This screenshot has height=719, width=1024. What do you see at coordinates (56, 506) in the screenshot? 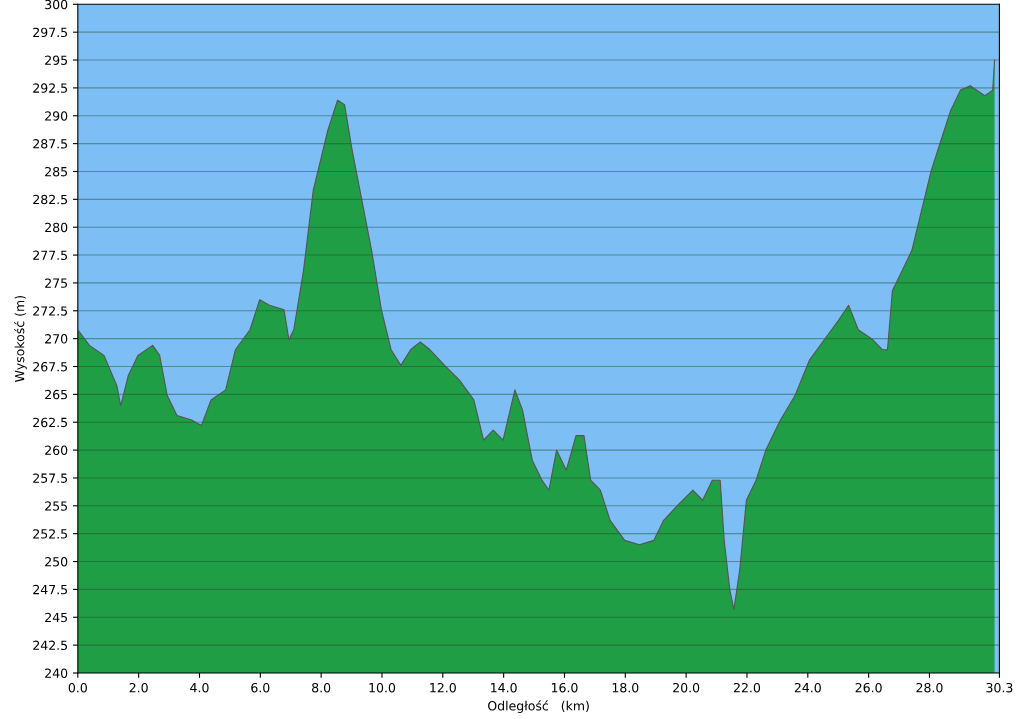
I see `y-tick-label: 255` at bounding box center [56, 506].